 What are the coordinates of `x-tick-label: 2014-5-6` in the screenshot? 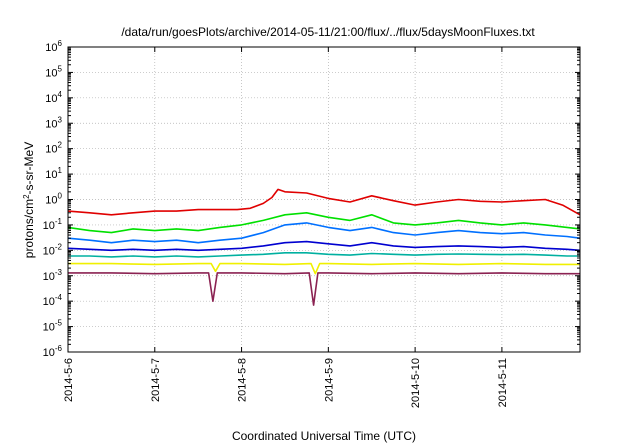 It's located at (69, 380).